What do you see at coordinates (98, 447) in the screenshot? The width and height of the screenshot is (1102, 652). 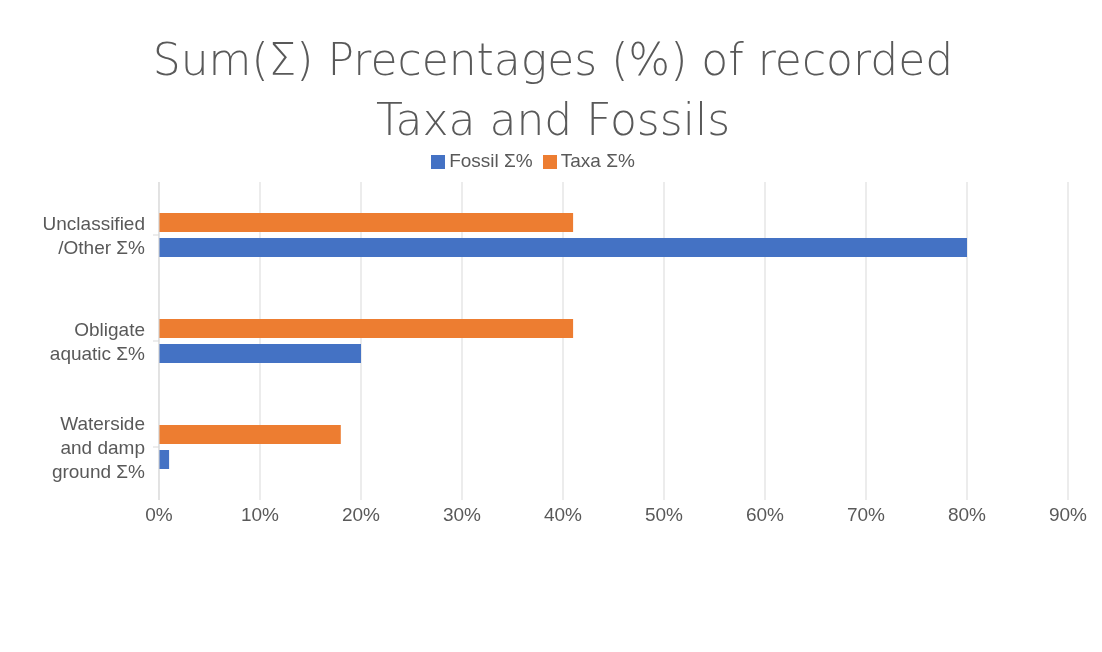 I see `y-tick-label: Waterside and damp ground Σ%` at bounding box center [98, 447].